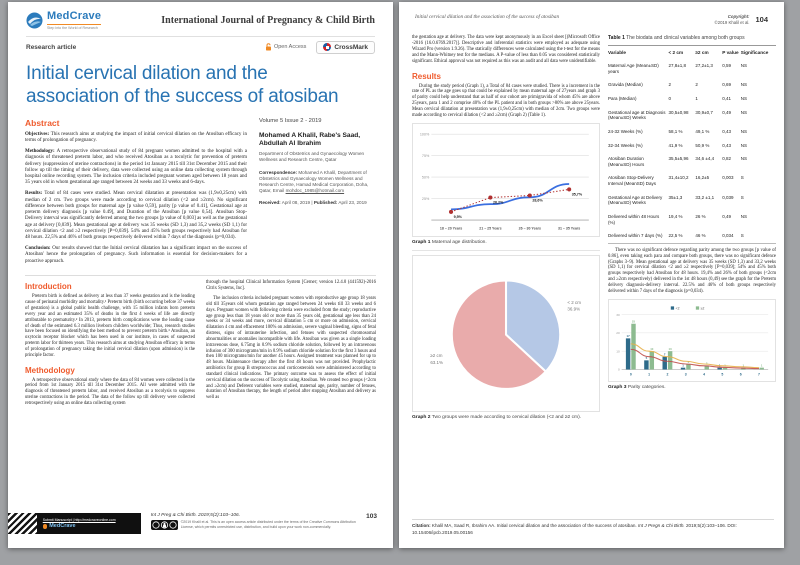 This screenshot has height=565, width=800. Describe the element at coordinates (51, 47) in the screenshot. I see `article-type-label: Research article` at that location.